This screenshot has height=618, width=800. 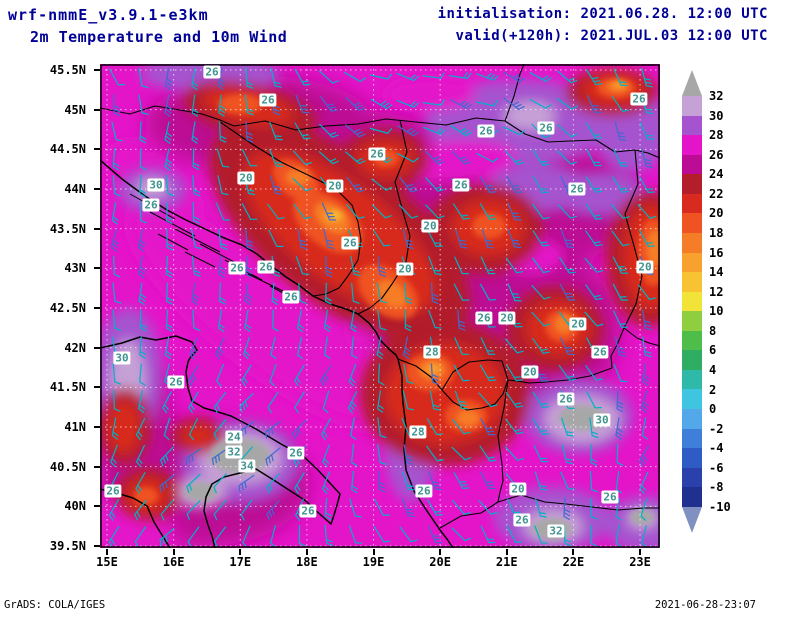 What do you see at coordinates (716, 232) in the screenshot?
I see `colorbar-tick-label: 18` at bounding box center [716, 232].